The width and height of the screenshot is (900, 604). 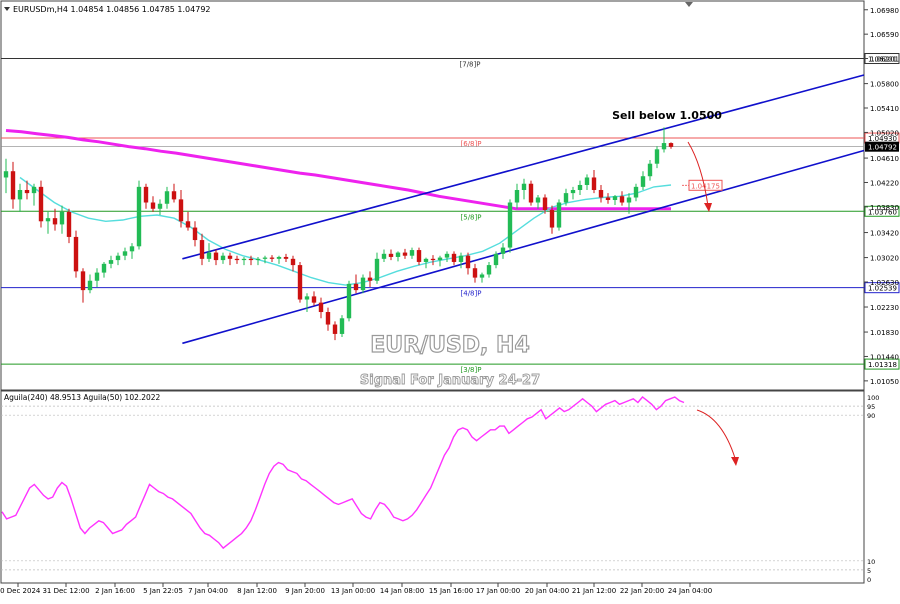 I want to click on annotations-layer: 1.04175, so click(x=702, y=176).